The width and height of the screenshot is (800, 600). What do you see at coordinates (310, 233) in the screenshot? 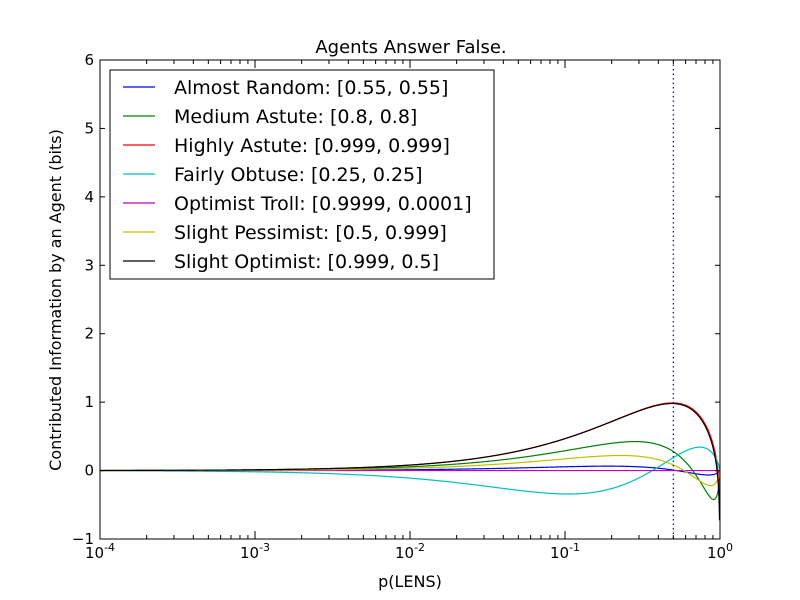
I see `legend-label: Slight Pessimist: [0.5, 0.999]` at bounding box center [310, 233].